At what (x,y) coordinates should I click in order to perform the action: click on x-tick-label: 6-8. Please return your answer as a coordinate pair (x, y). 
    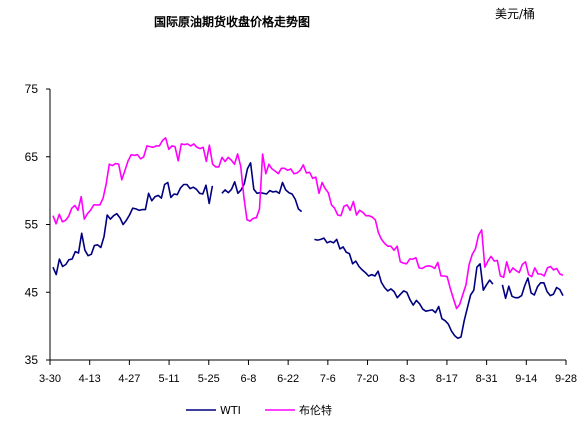
    Looking at the image, I should click on (249, 379).